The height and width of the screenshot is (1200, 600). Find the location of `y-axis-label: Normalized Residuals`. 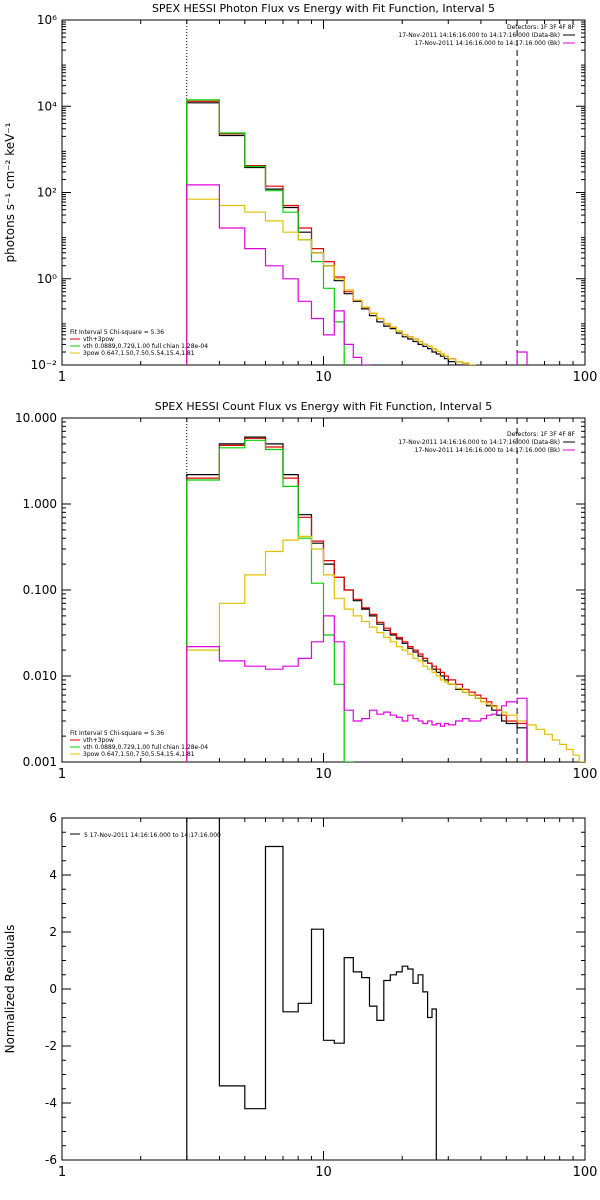

y-axis-label: Normalized Residuals is located at coordinates (10, 989).